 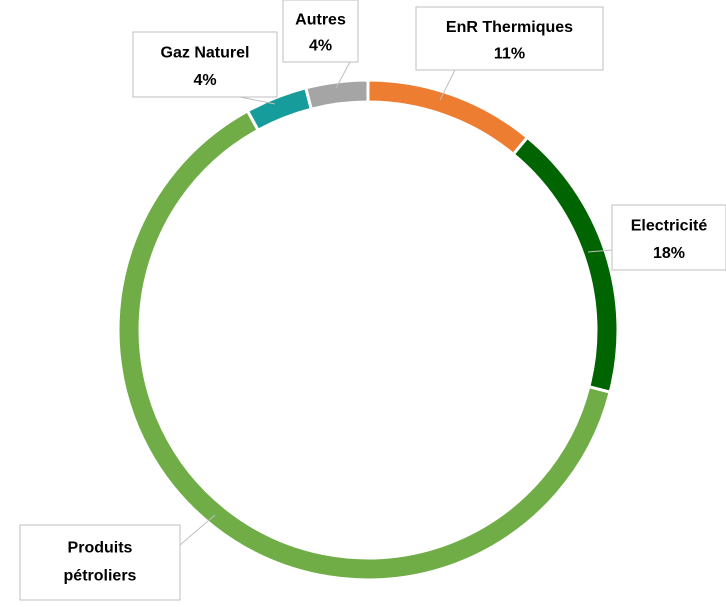 What do you see at coordinates (669, 226) in the screenshot?
I see `category-label: Electricité` at bounding box center [669, 226].